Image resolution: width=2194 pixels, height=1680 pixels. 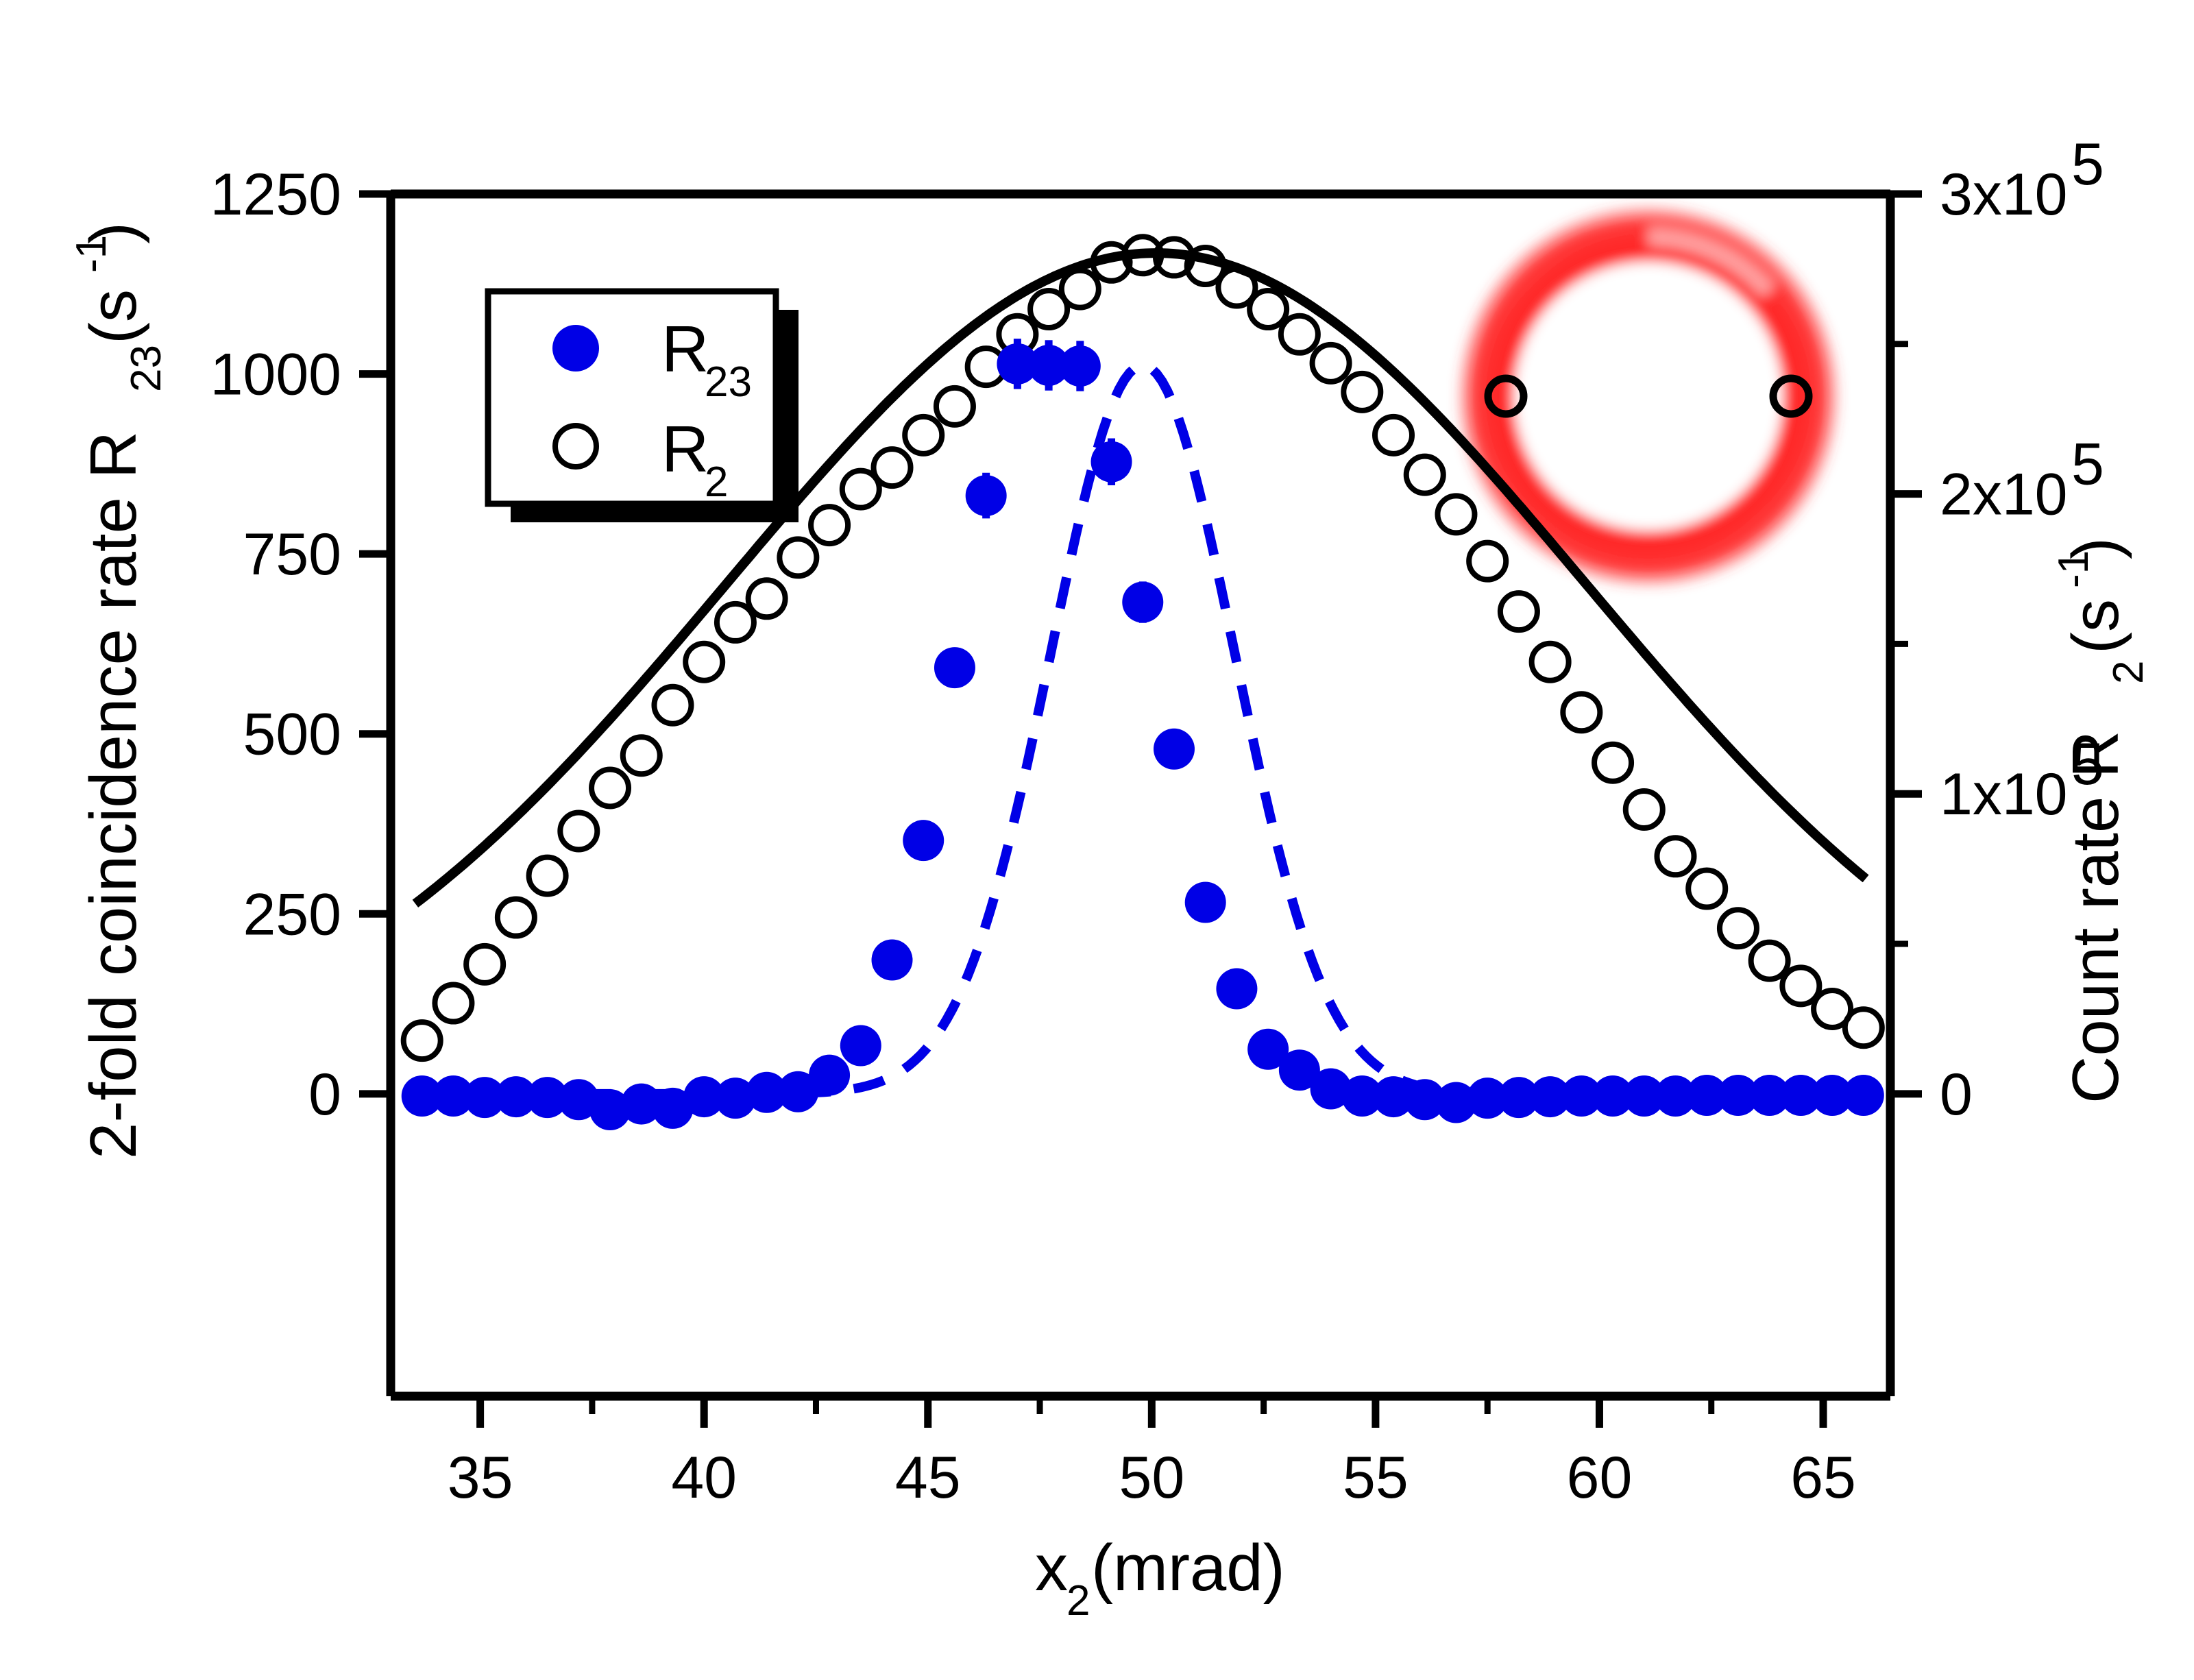 I want to click on y-axis-left-title-main: 2-fold coincidence rate R, so click(x=114, y=795).